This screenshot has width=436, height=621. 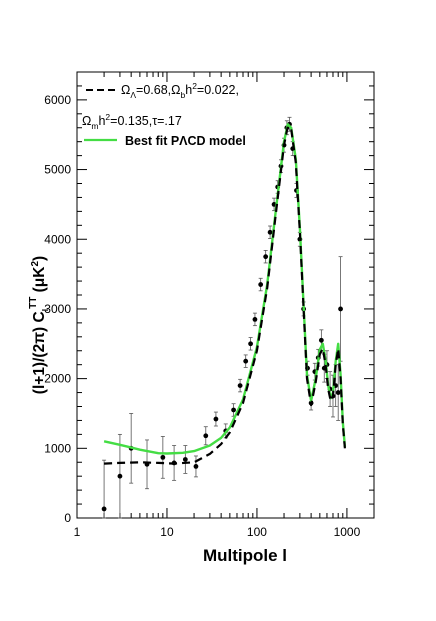 I want to click on y-tick-labels: 0 1000 2000 3000 4000 5000 6000, so click(x=57, y=309).